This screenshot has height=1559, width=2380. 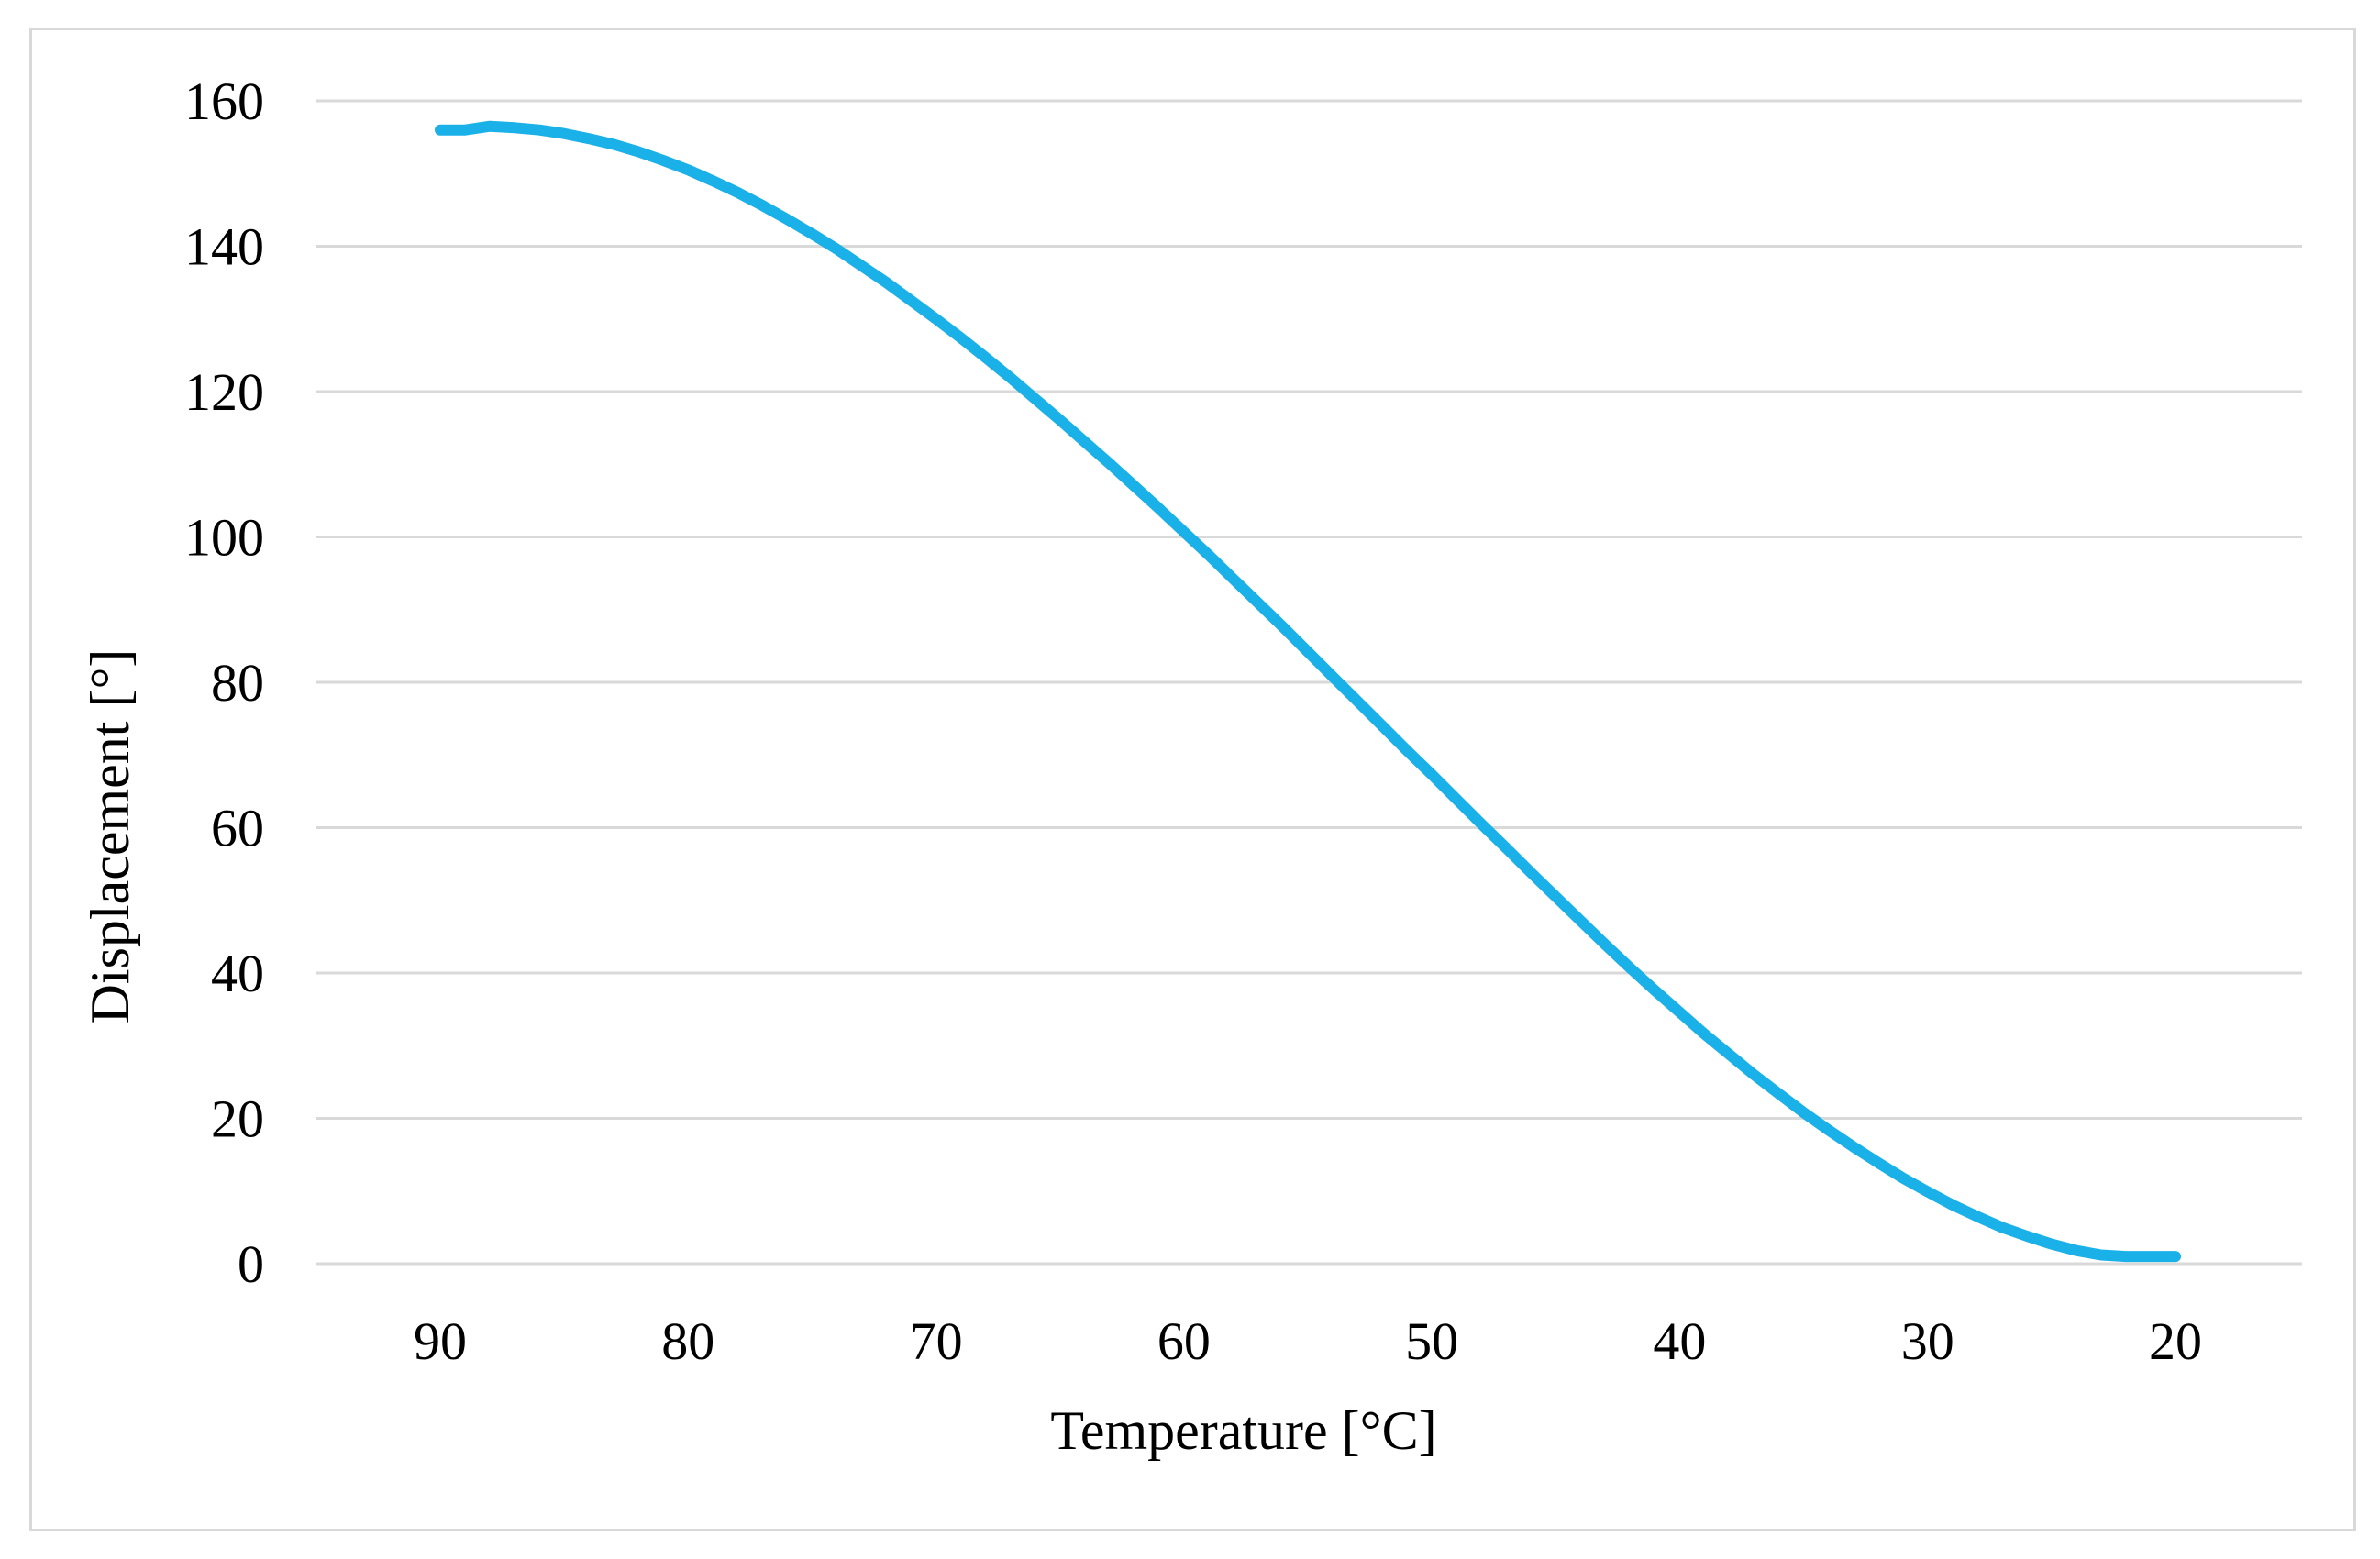 I want to click on x-tick-label: 70, so click(x=936, y=1341).